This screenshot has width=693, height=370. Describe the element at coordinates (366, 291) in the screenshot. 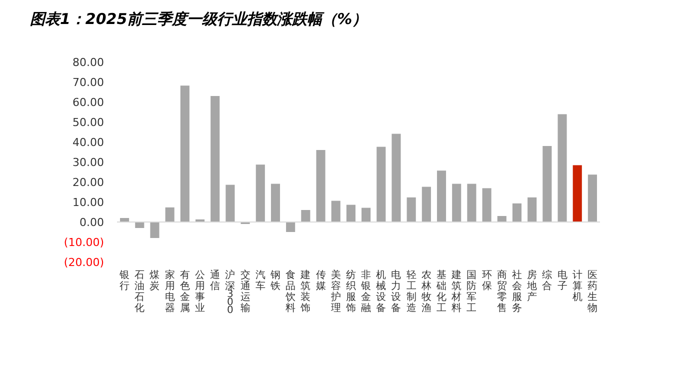

I see `x-tick-label: 非银金融` at that location.